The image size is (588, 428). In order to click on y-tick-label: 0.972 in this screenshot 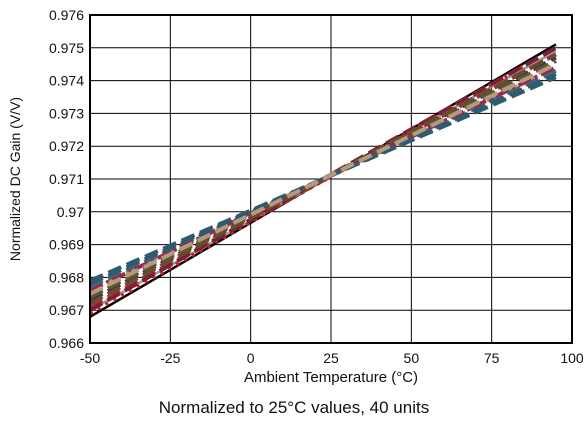, I will do `click(66, 146)`.